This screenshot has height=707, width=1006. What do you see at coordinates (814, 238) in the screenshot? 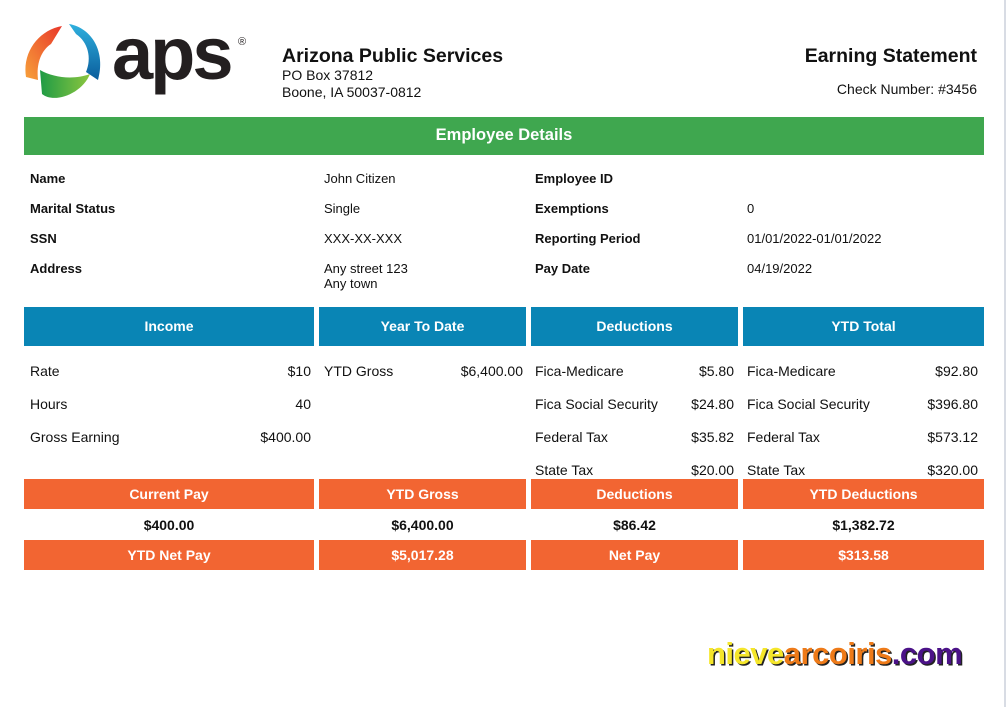
I see `value-reporting-period: 01/01/2022-01/01/2022` at bounding box center [814, 238].